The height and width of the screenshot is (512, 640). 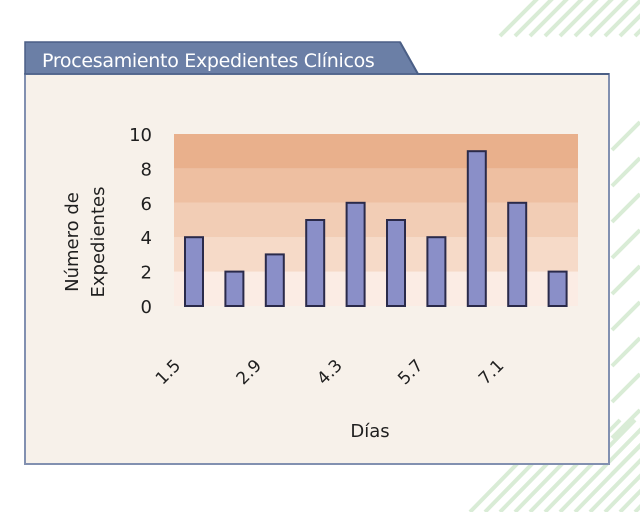 What do you see at coordinates (98, 242) in the screenshot?
I see `y-axis-label-line-2: Expedientes` at bounding box center [98, 242].